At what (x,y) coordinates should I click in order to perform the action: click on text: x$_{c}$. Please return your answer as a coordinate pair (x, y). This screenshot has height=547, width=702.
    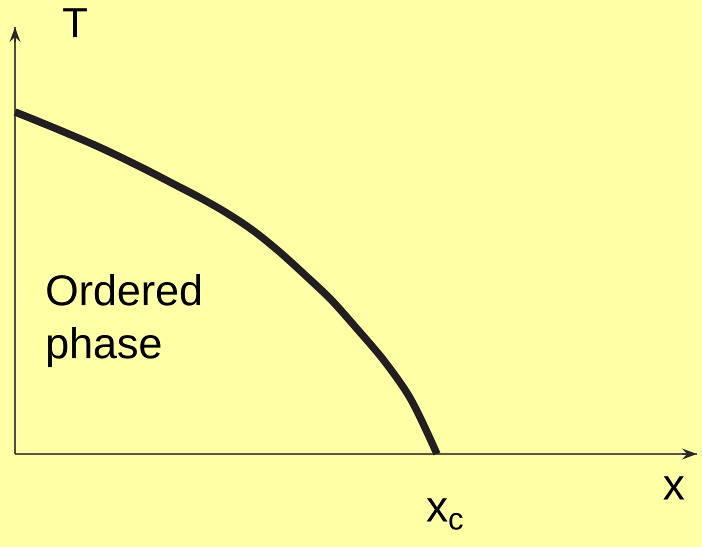
    Looking at the image, I should click on (444, 514).